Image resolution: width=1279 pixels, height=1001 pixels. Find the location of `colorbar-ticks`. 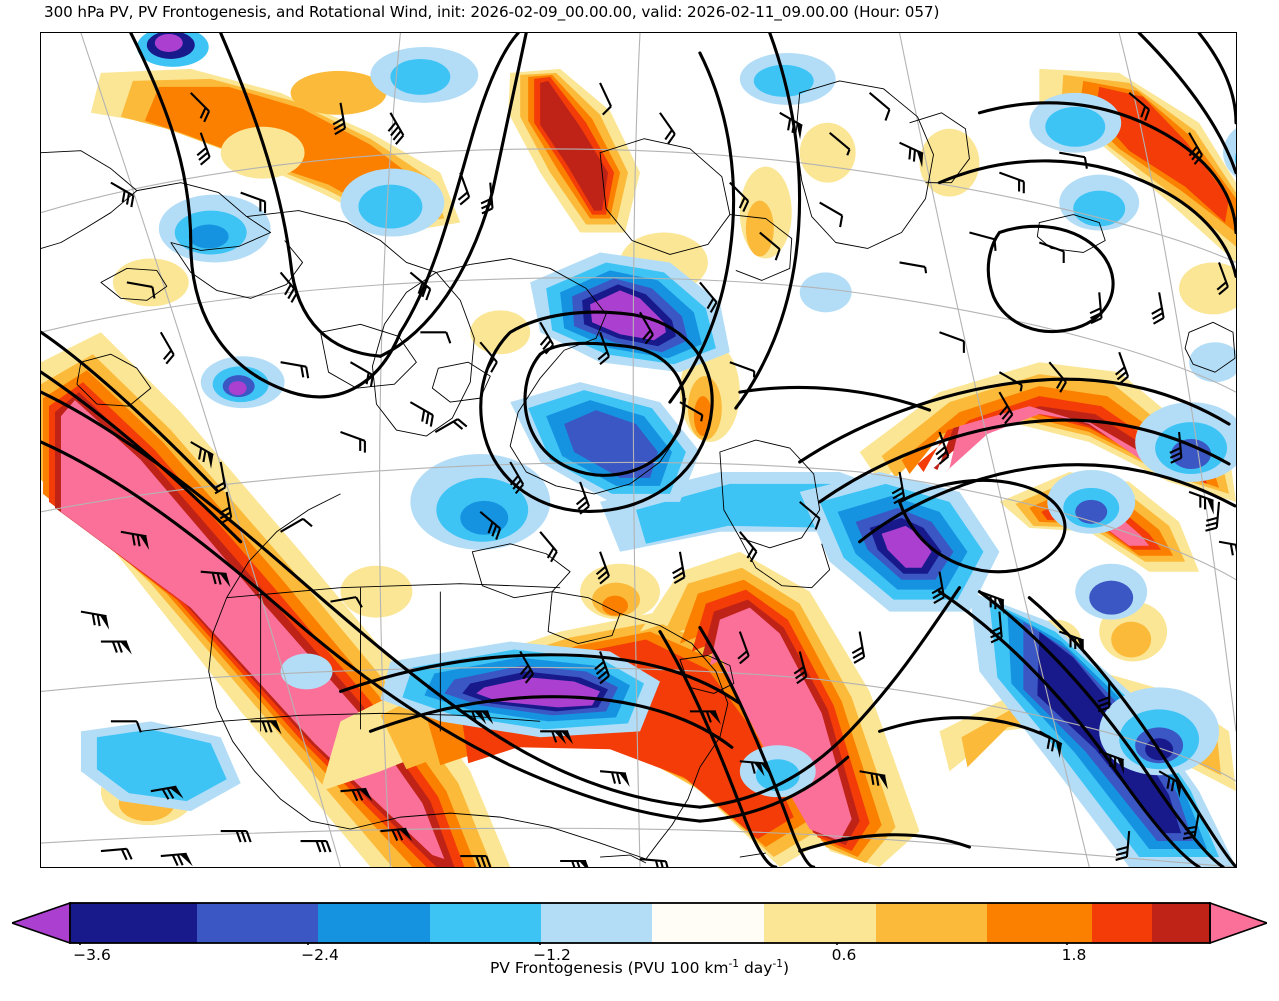

colorbar-ticks is located at coordinates (573, 944).